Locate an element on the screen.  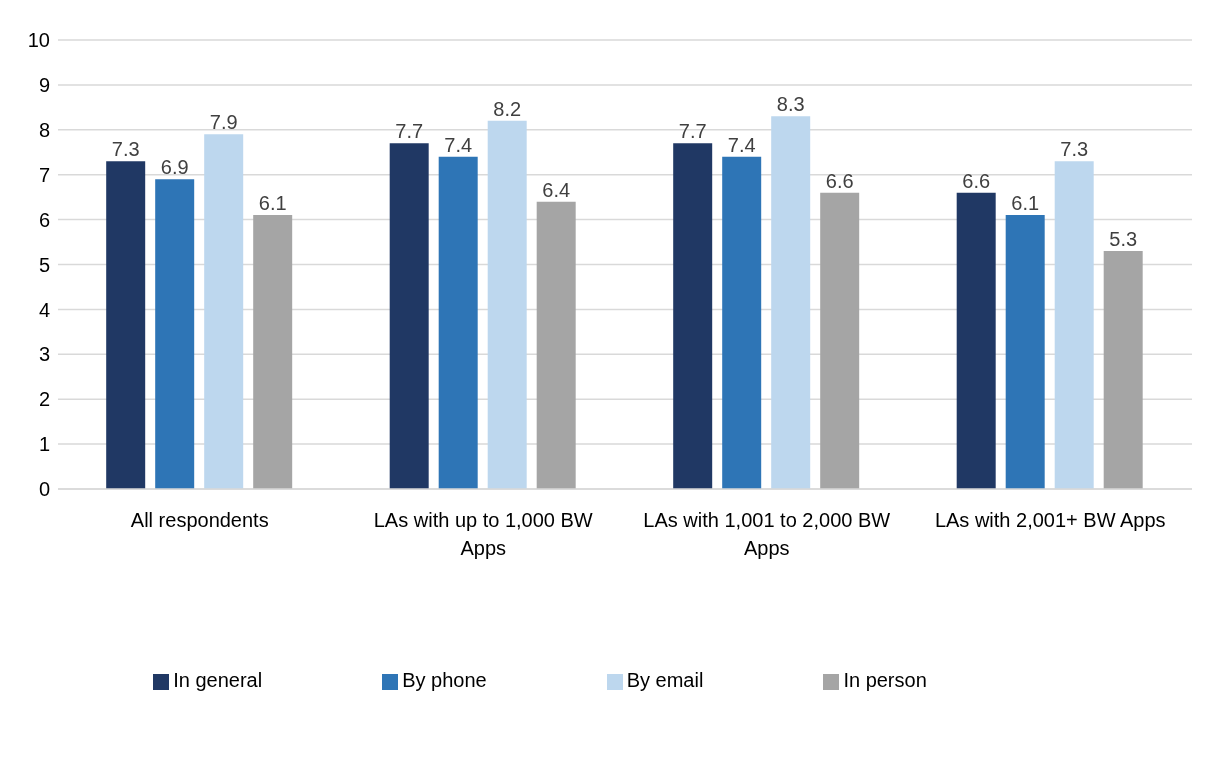
y-tick-label: 0 is located at coordinates (44, 489).